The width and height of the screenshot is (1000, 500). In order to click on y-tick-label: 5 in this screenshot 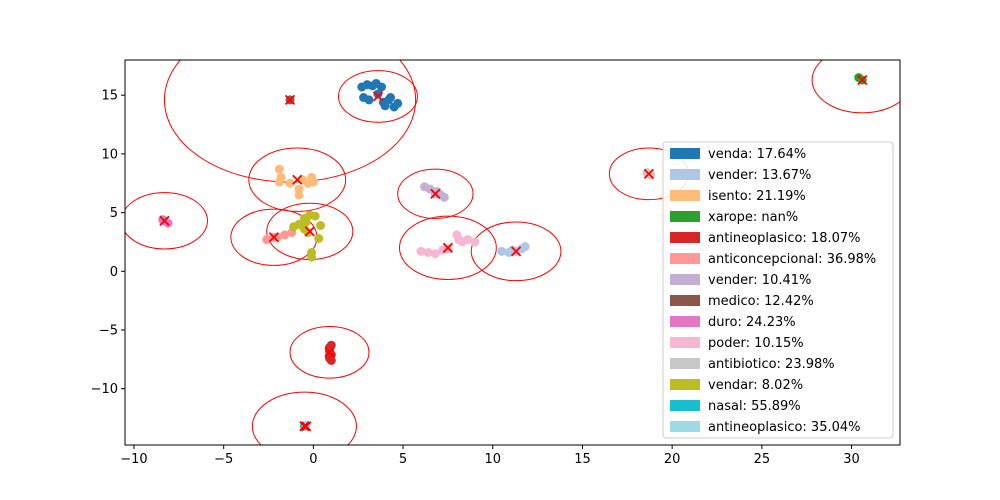, I will do `click(114, 213)`.